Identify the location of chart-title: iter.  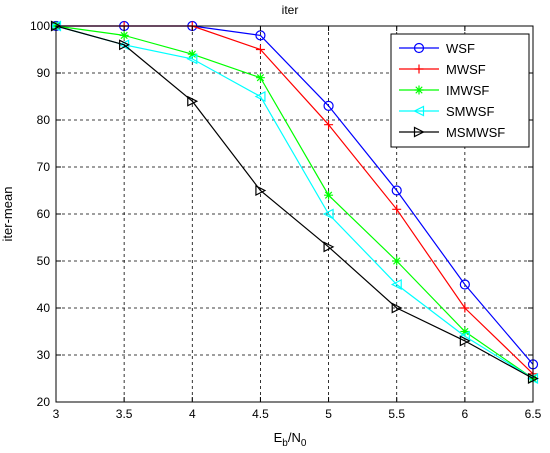
(290, 10).